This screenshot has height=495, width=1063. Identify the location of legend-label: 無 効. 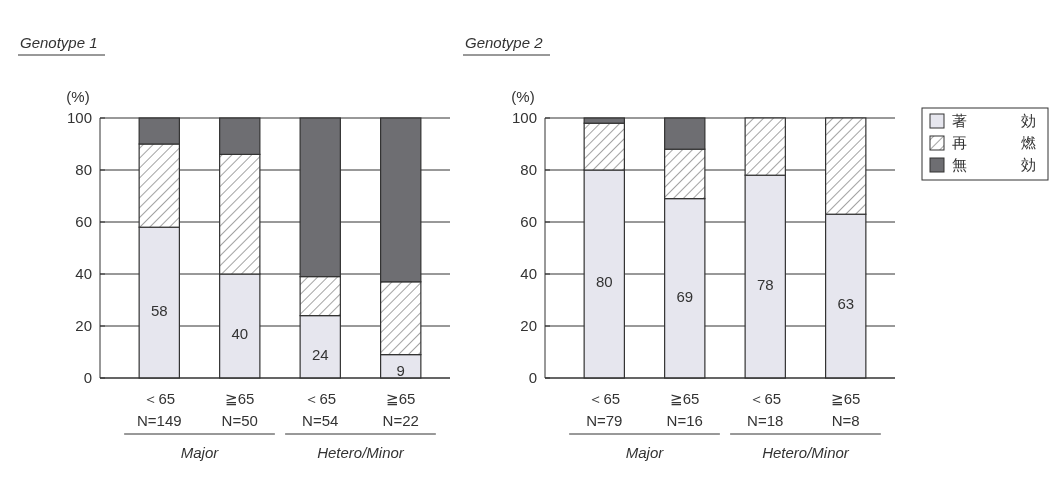
(994, 165).